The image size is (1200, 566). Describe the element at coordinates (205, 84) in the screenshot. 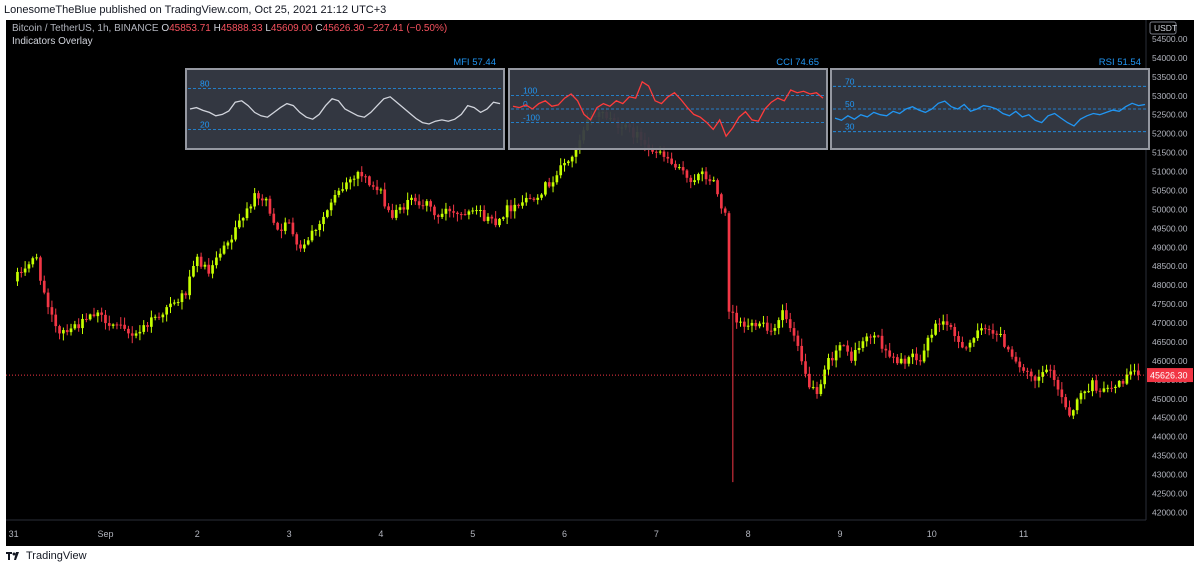

I see `level-label: 80` at that location.